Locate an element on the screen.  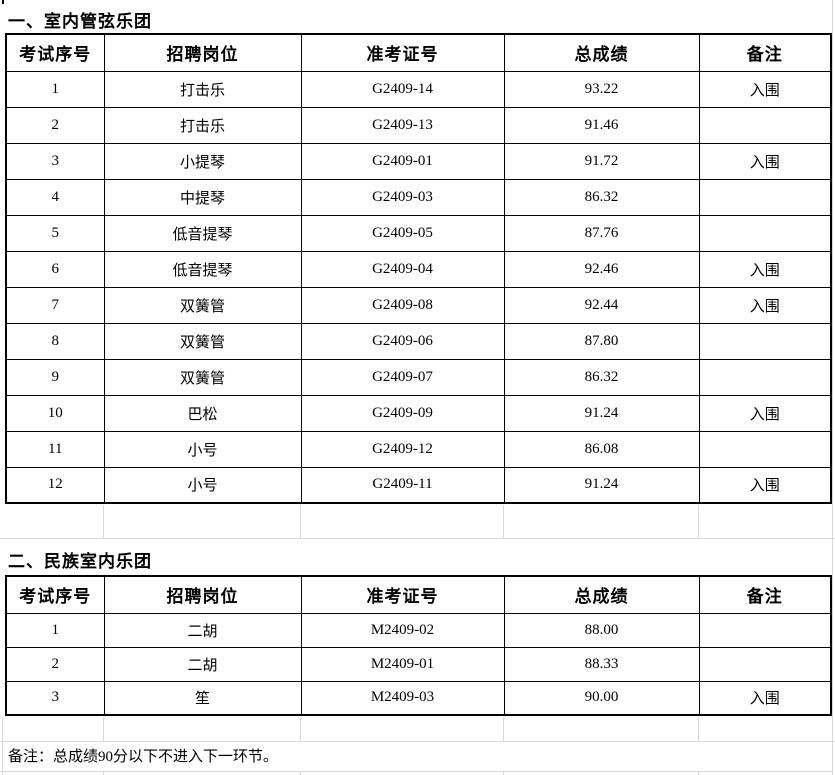
table-row: 4 中提琴 G2409-03 86.32 is located at coordinates (418, 197).